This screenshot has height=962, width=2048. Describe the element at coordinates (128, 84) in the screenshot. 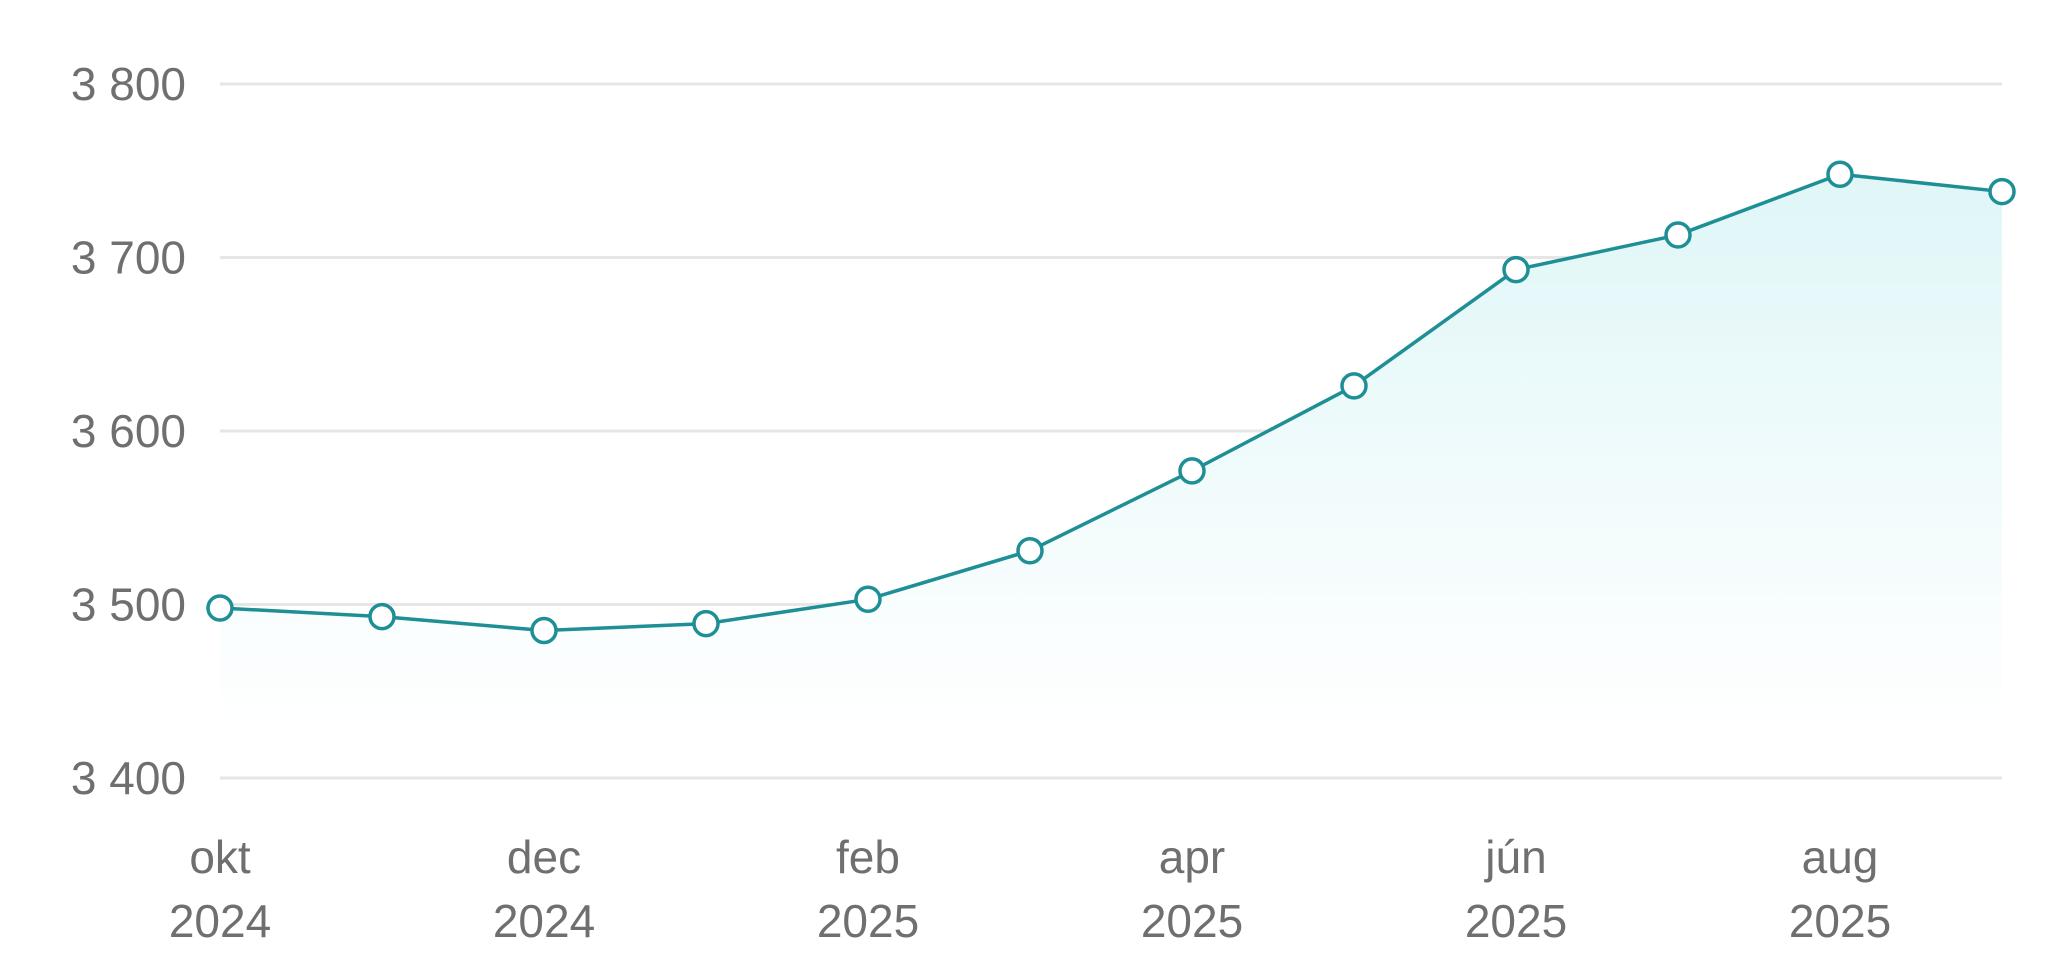

I see `y-tick-label: 3 800` at that location.